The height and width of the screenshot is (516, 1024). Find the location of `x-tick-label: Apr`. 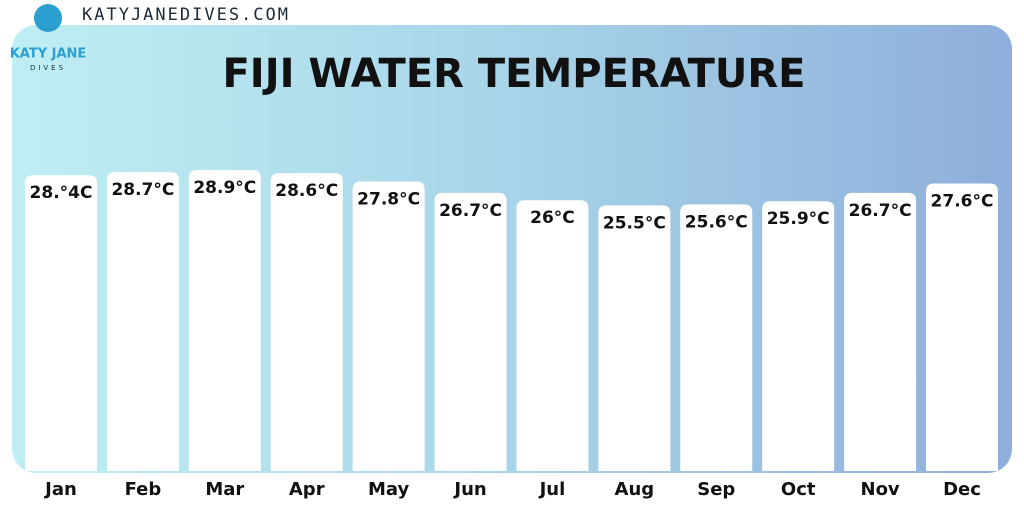

x-tick-label: Apr is located at coordinates (307, 489).